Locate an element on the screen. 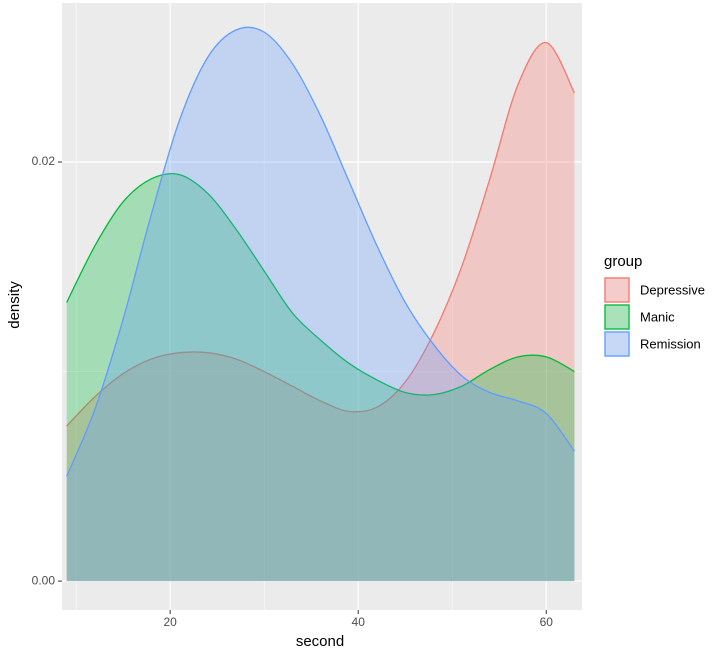  y-tick-label: 0.02 is located at coordinates (44, 161).